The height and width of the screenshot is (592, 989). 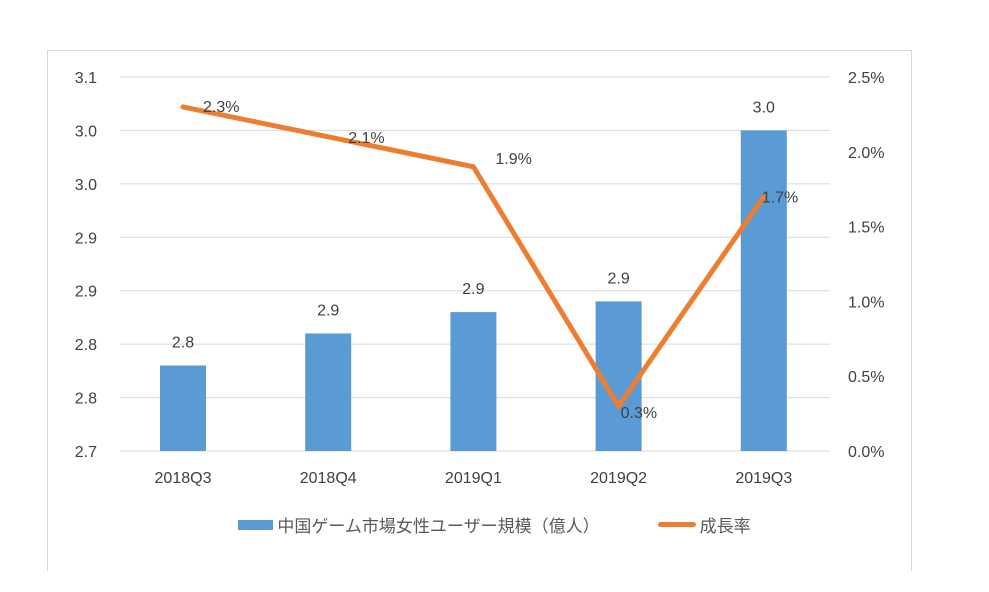 I want to click on line-data-label: 1.7%, so click(x=780, y=198).